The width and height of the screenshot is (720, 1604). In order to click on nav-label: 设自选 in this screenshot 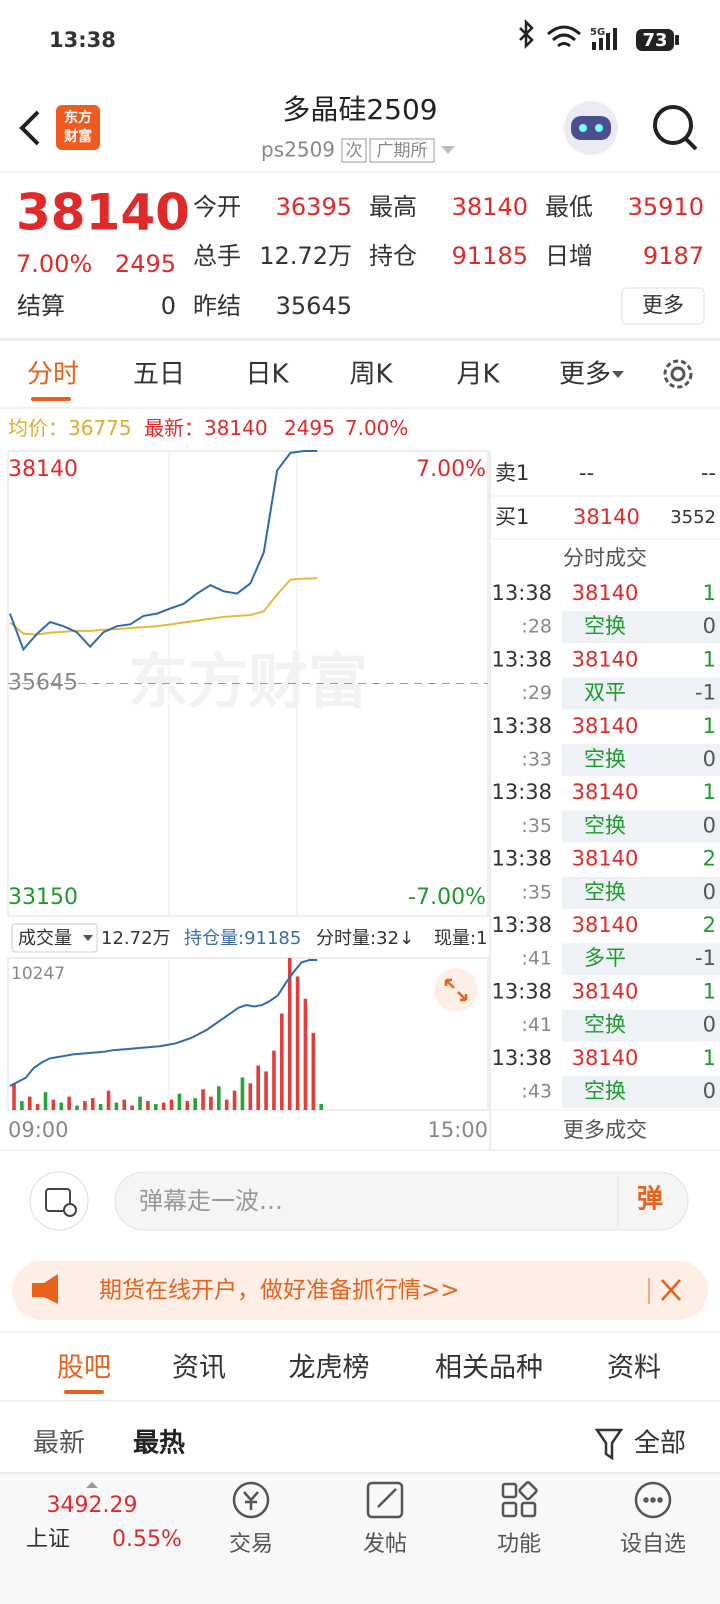, I will do `click(653, 1544)`.